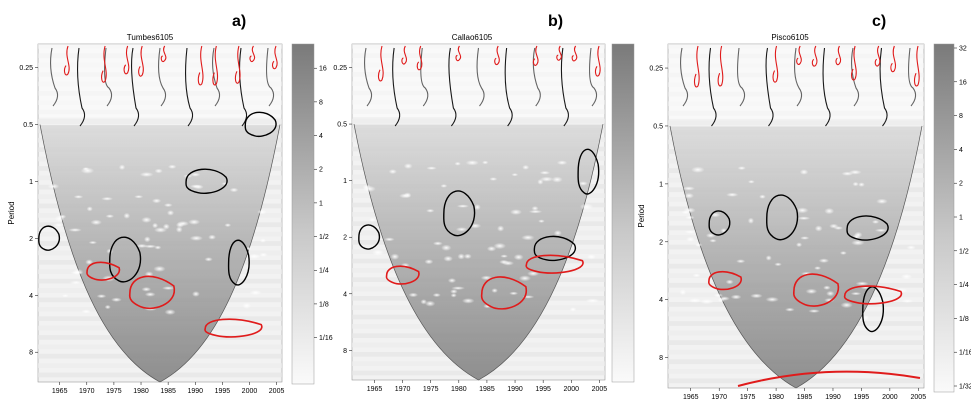 This screenshot has height=400, width=971. Describe the element at coordinates (11, 212) in the screenshot. I see `y-axis-label: Period` at that location.